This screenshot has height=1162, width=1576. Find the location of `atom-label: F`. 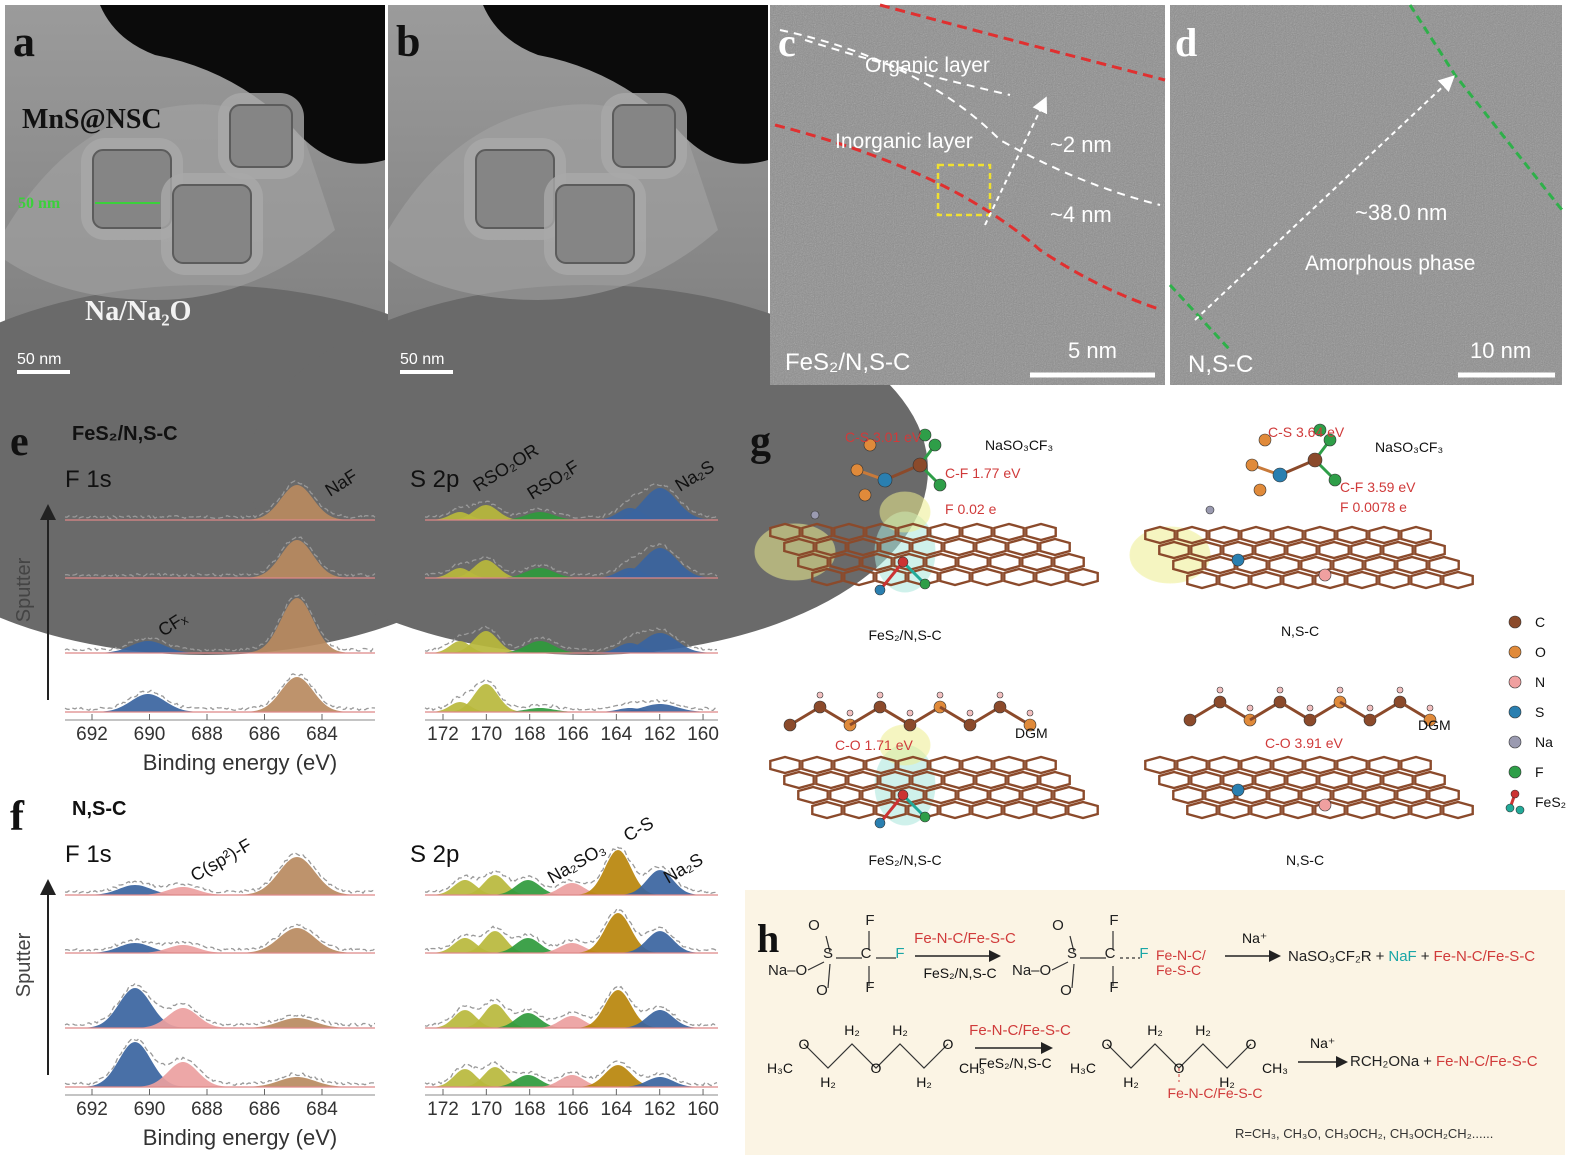

atom-label: F is located at coordinates (1143, 953).